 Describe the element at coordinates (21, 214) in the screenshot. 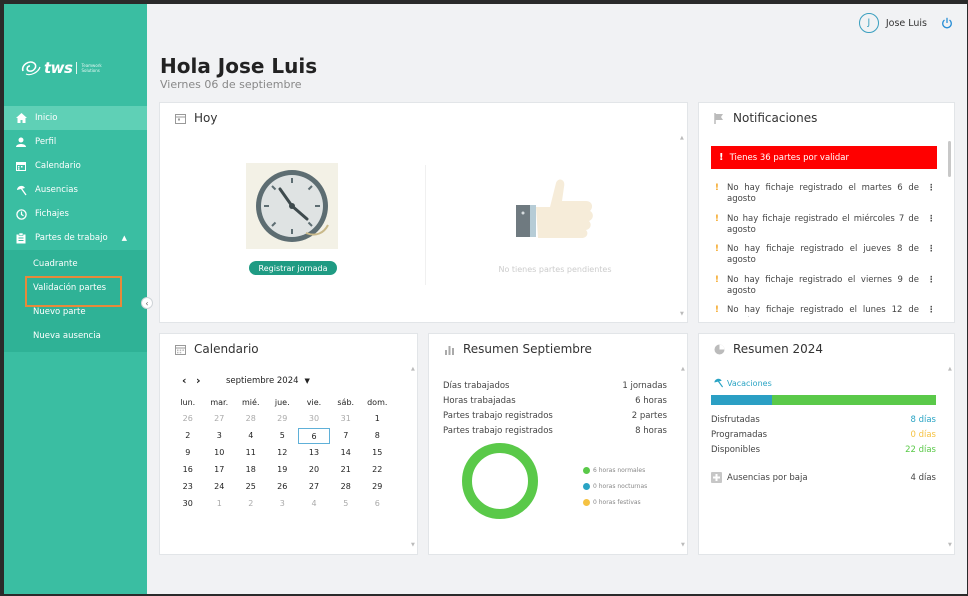

I see `clock-icon` at that location.